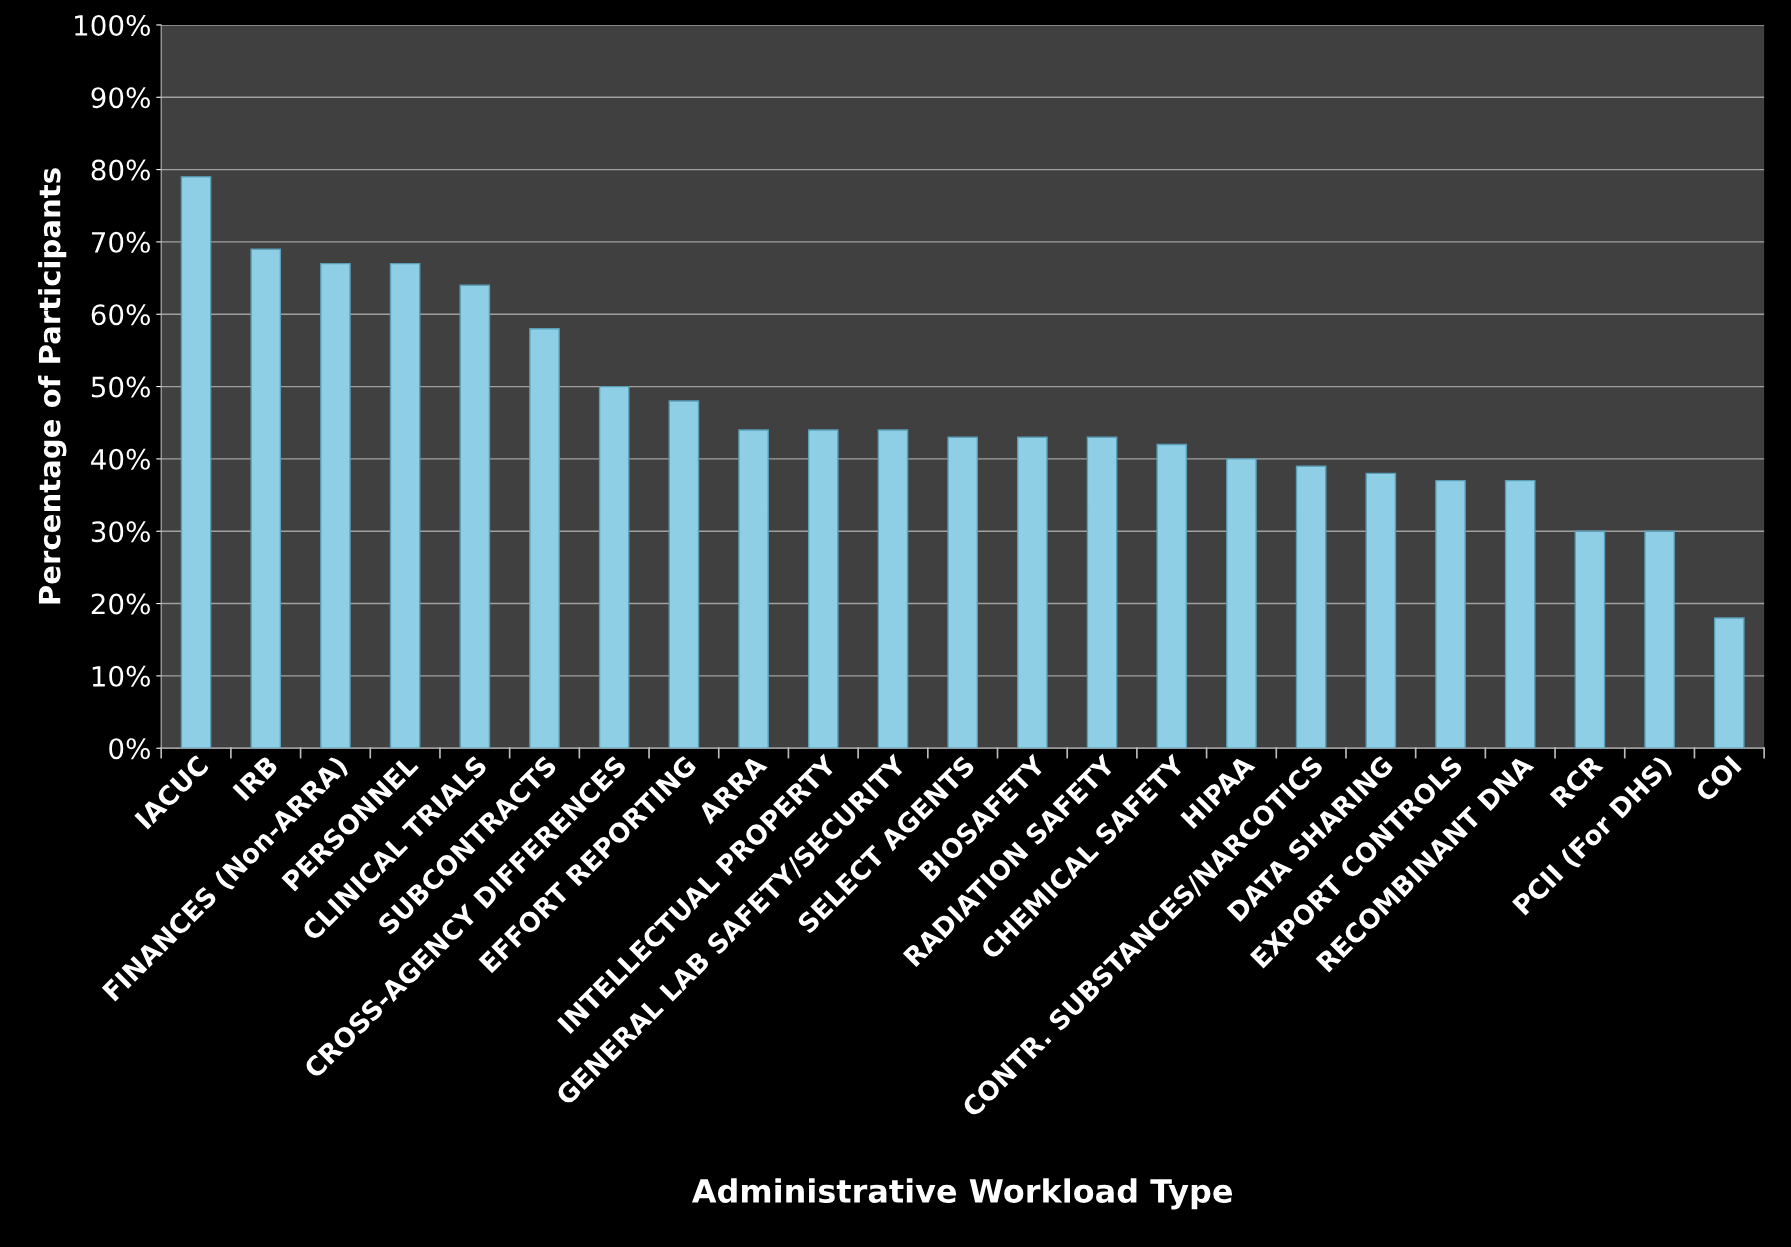  Describe the element at coordinates (112, 25) in the screenshot. I see `y-tick-label: 100%` at that location.